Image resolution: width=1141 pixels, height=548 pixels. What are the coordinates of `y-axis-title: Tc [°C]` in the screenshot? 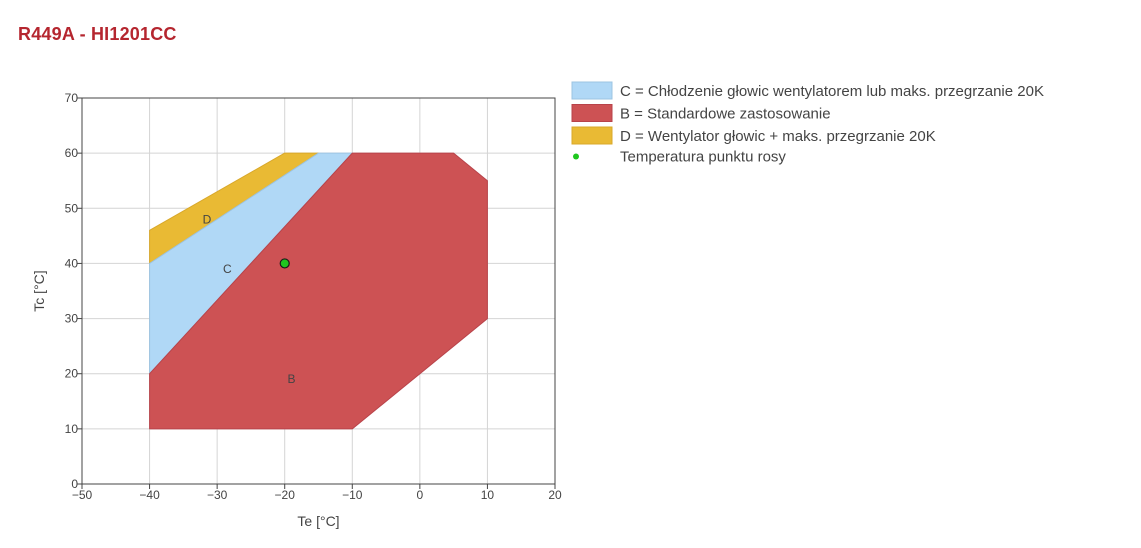 It's located at (39, 290).